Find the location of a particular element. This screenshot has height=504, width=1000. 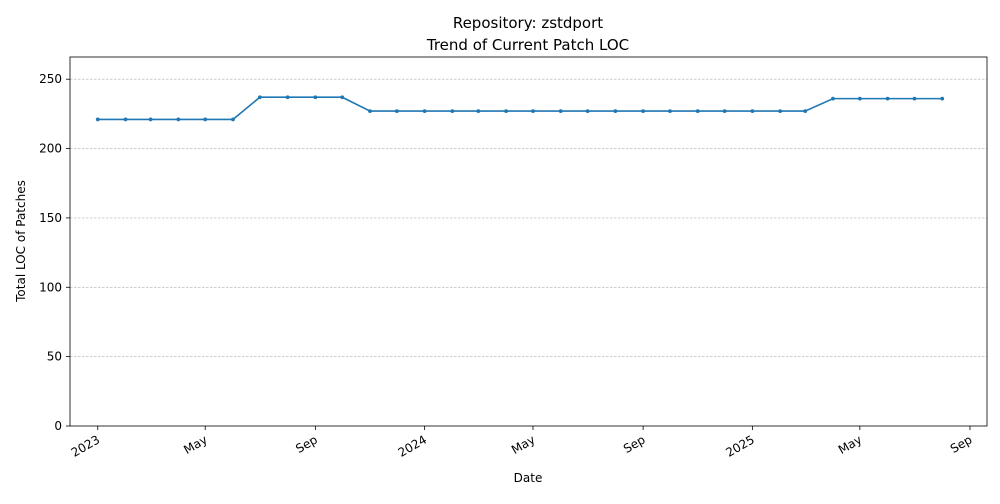

data-series is located at coordinates (520, 108).